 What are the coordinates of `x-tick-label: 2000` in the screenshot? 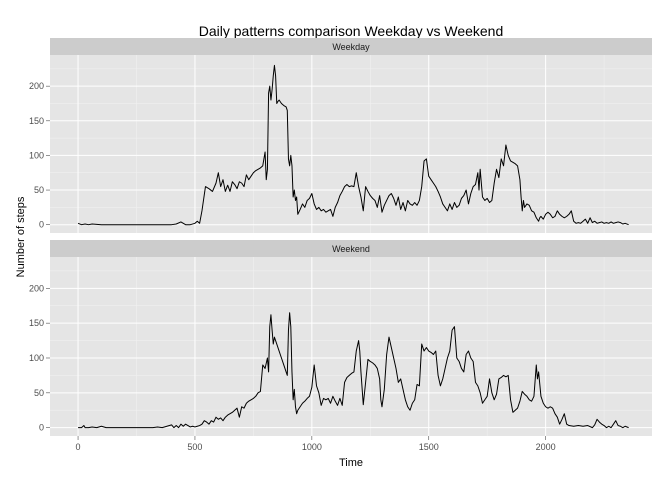 It's located at (546, 447).